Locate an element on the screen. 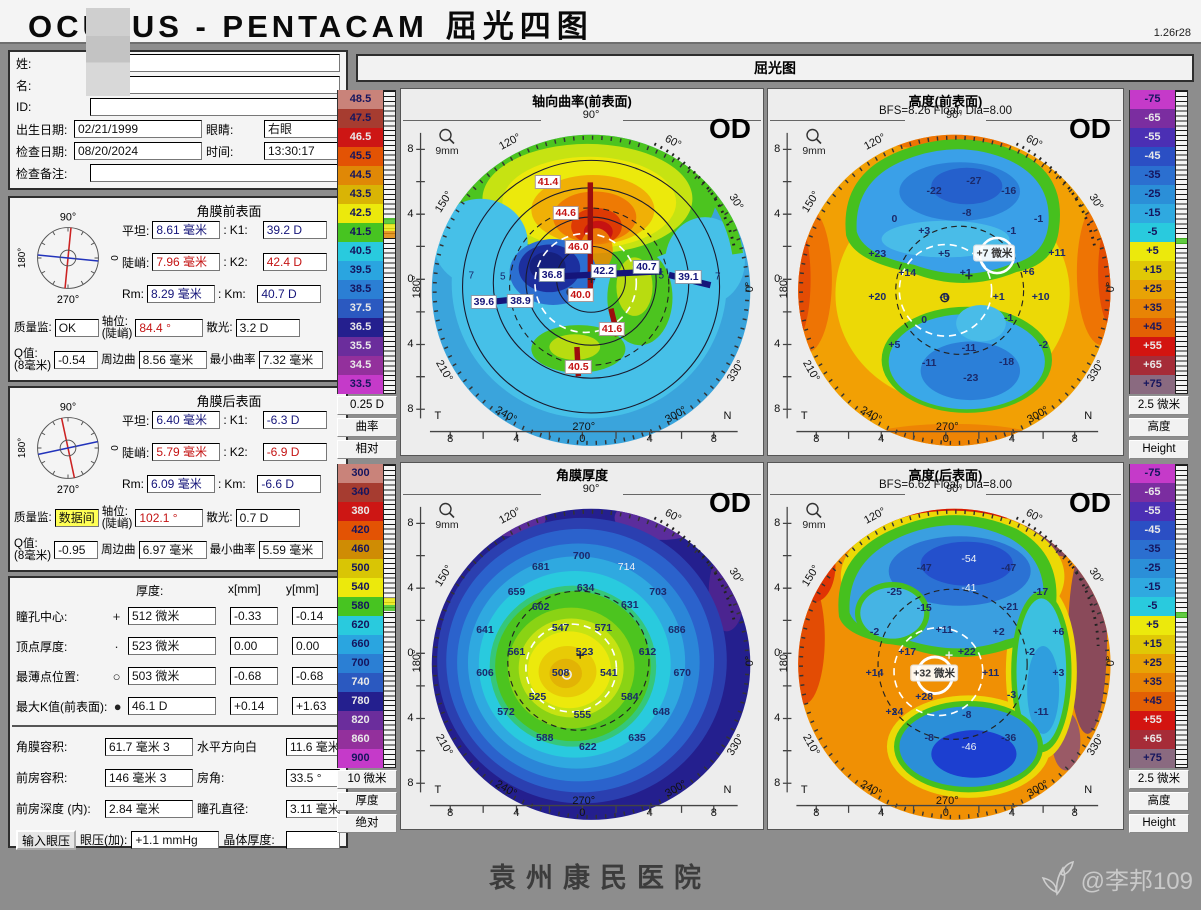 Image resolution: width=1201 pixels, height=910 pixels. measure-value-field: +1.1 mmHg is located at coordinates (175, 839).